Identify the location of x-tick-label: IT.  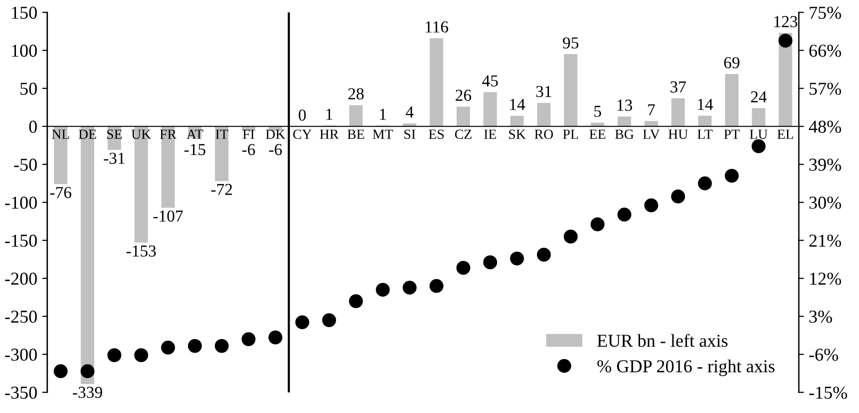
(222, 134).